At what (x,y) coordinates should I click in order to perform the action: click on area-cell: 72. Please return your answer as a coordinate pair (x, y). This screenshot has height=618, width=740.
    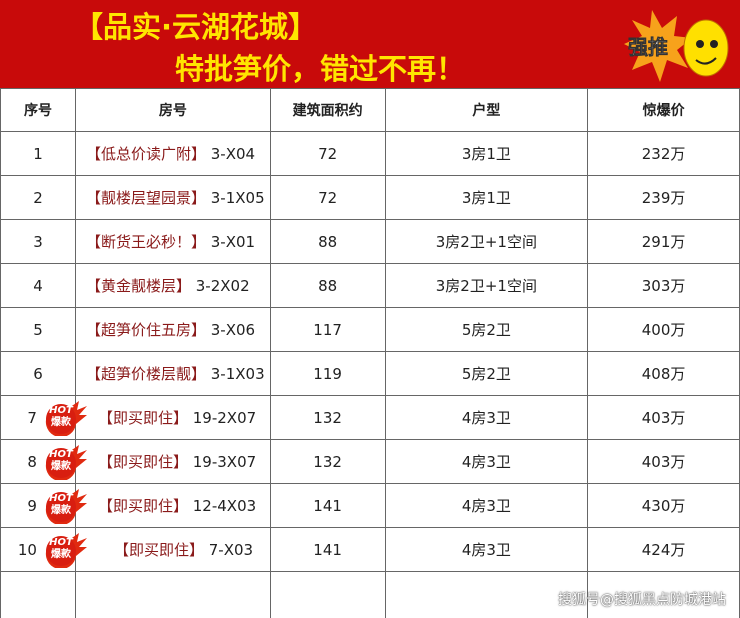
    Looking at the image, I should click on (327, 197).